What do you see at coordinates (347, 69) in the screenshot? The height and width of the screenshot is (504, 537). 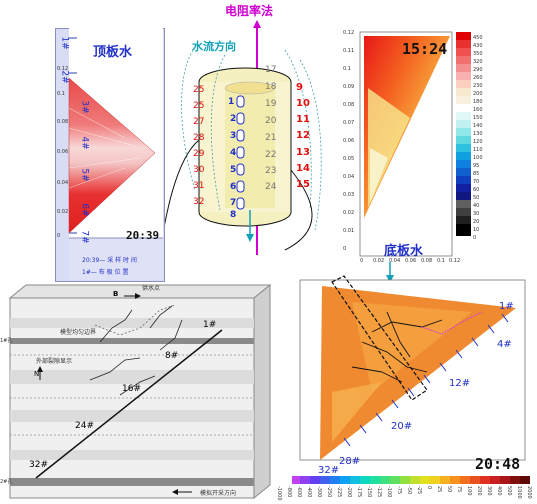 I see `right-y-tick: 0.1` at bounding box center [347, 69].